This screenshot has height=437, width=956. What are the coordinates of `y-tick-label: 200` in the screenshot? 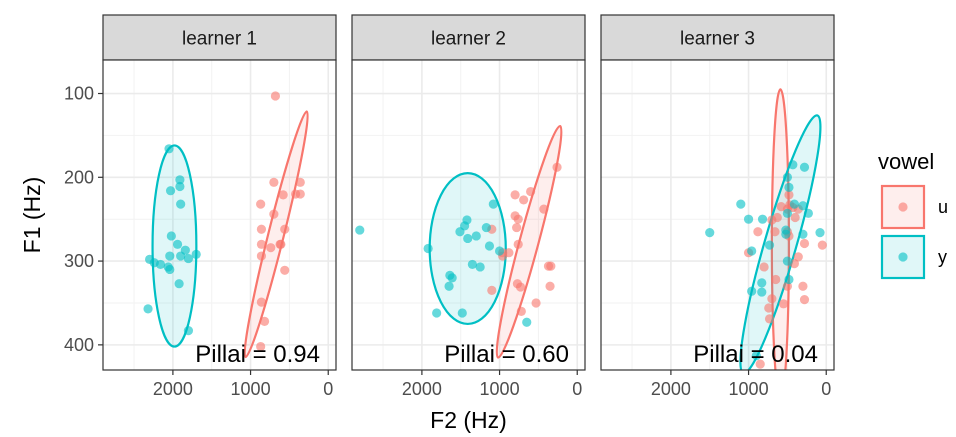 It's located at (79, 177).